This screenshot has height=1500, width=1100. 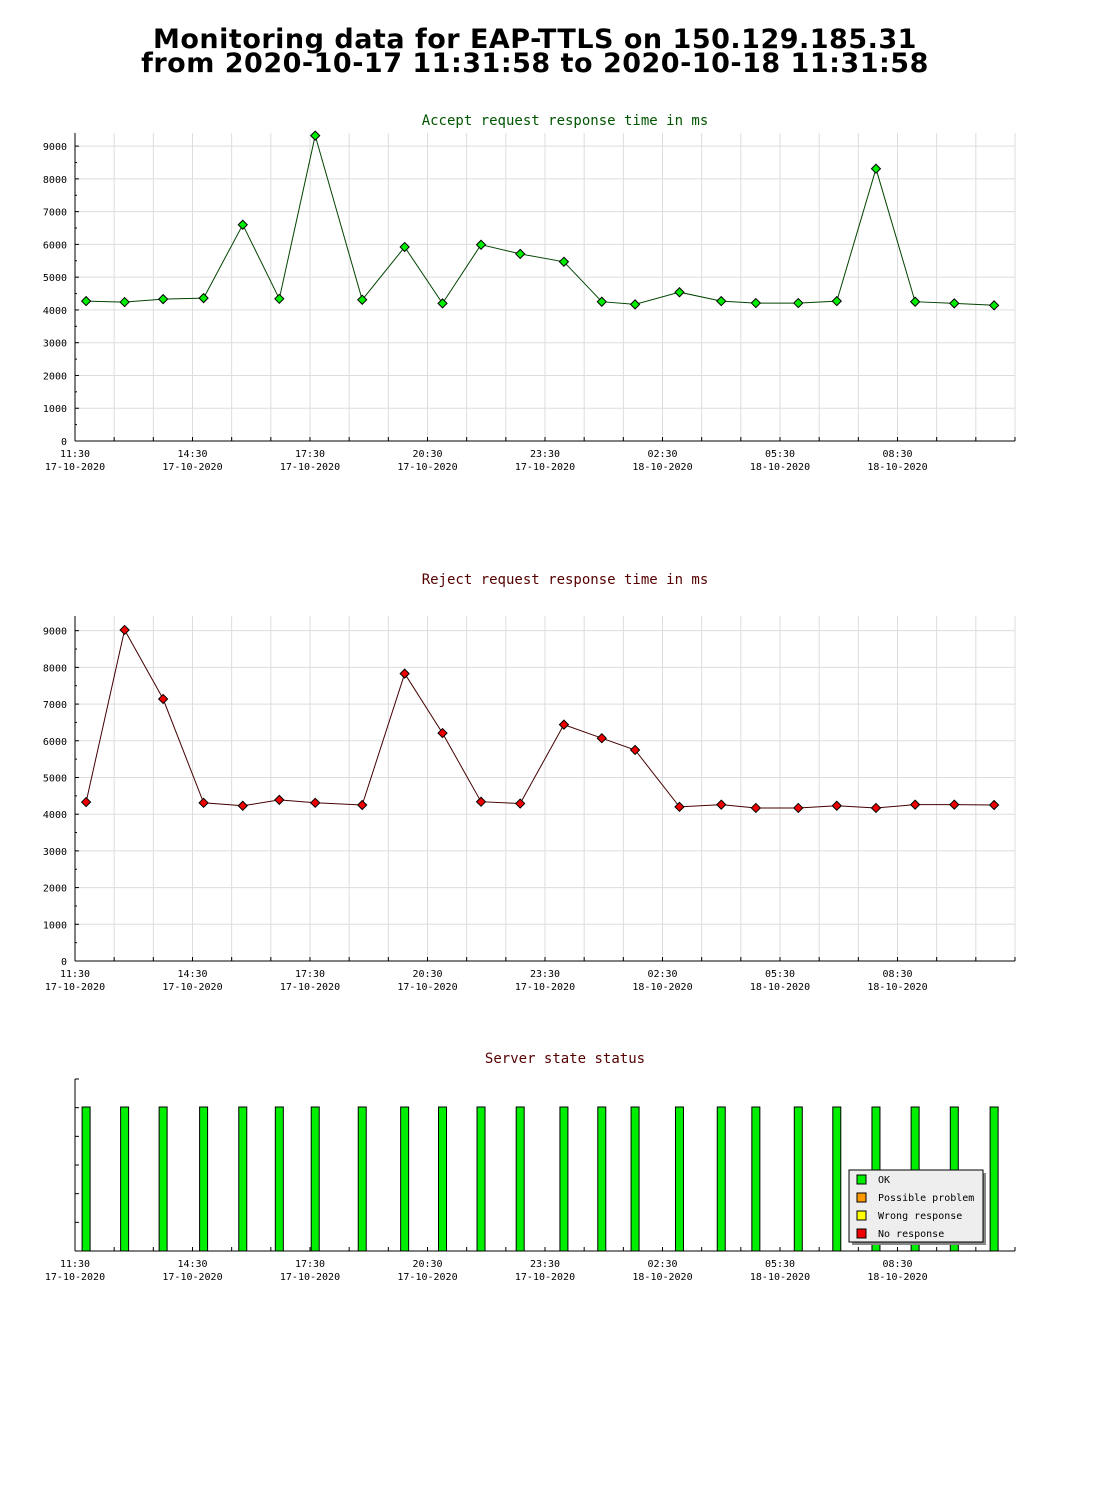 I want to click on legend-box, so click(x=916, y=1206).